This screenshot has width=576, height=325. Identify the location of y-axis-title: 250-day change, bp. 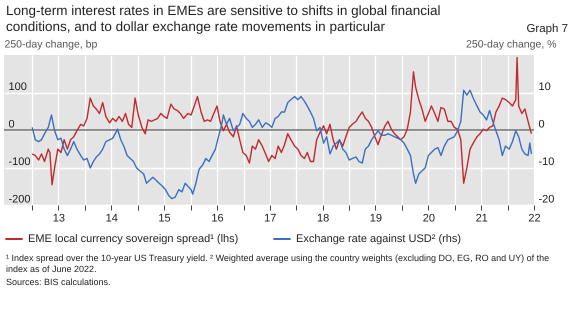
(51, 44).